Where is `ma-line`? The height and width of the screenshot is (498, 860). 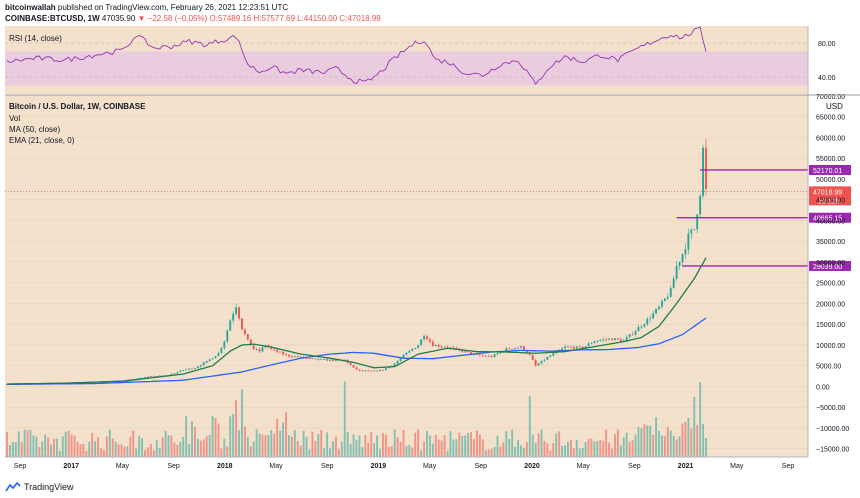 ma-line is located at coordinates (357, 351).